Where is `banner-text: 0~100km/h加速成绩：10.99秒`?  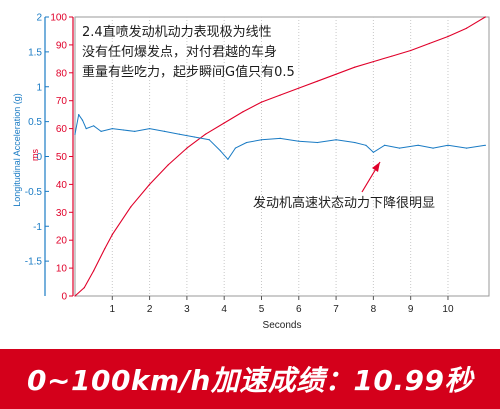 banner-text: 0~100km/h加速成绩：10.99秒 is located at coordinates (250, 380).